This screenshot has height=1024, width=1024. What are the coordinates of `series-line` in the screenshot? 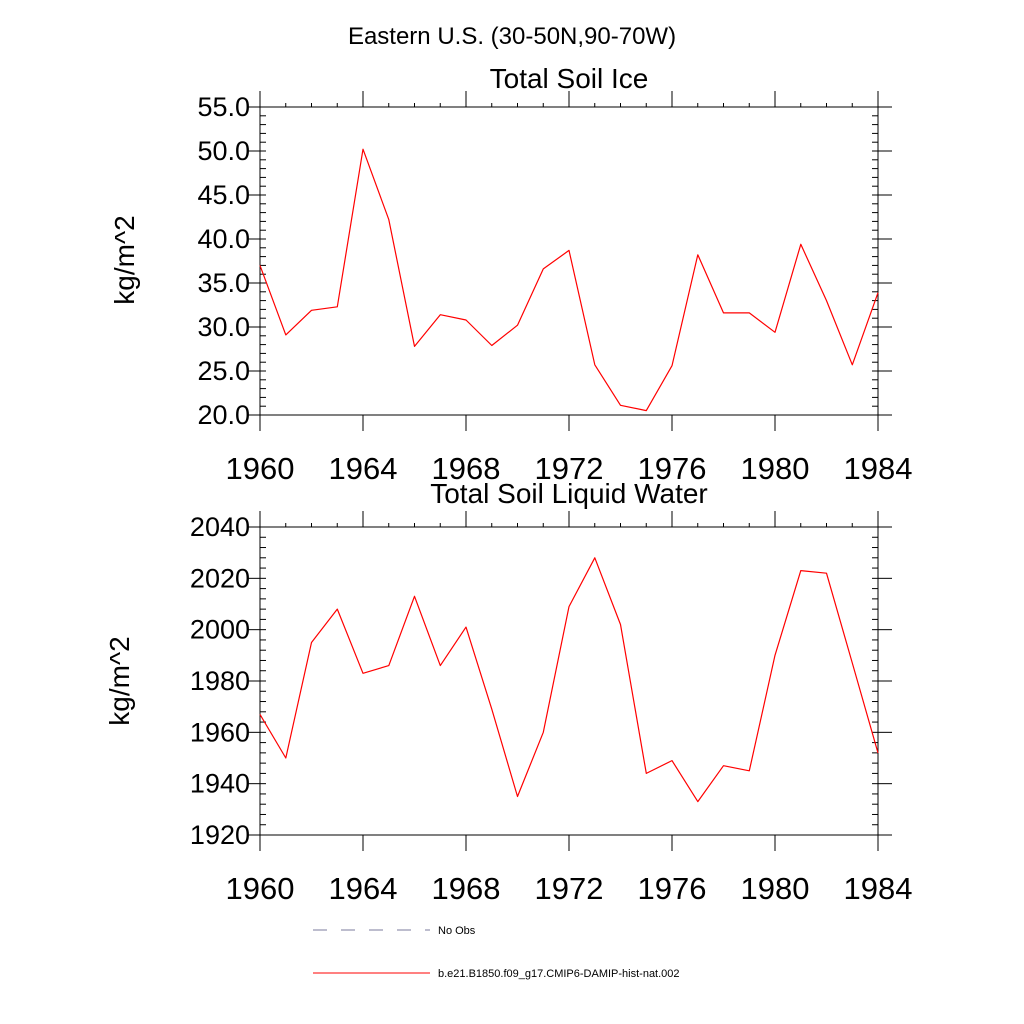 It's located at (569, 680).